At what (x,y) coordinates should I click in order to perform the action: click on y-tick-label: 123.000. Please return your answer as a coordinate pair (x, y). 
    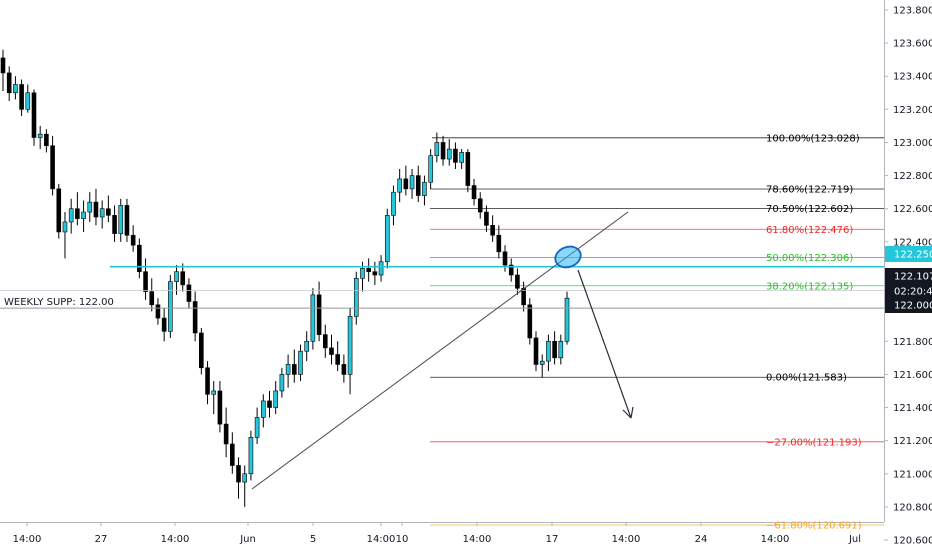
    Looking at the image, I should click on (912, 143).